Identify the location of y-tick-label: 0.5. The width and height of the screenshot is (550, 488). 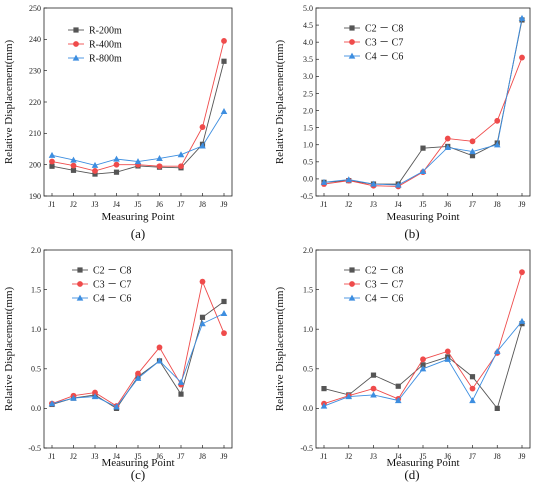
(36, 369).